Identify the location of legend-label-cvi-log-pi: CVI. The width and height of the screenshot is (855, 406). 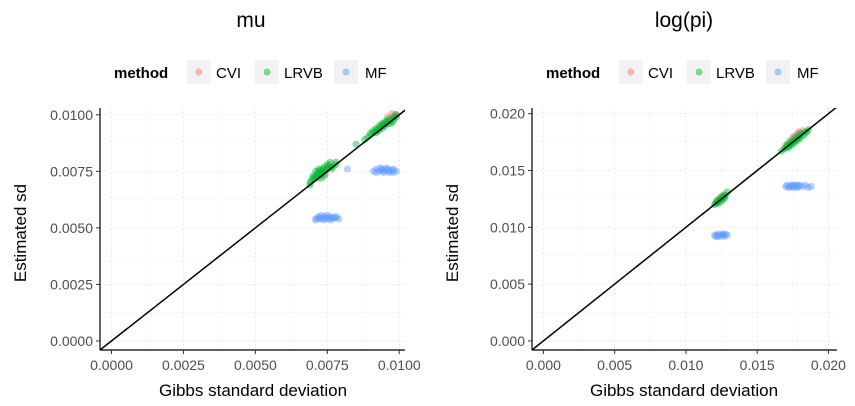
(660, 73).